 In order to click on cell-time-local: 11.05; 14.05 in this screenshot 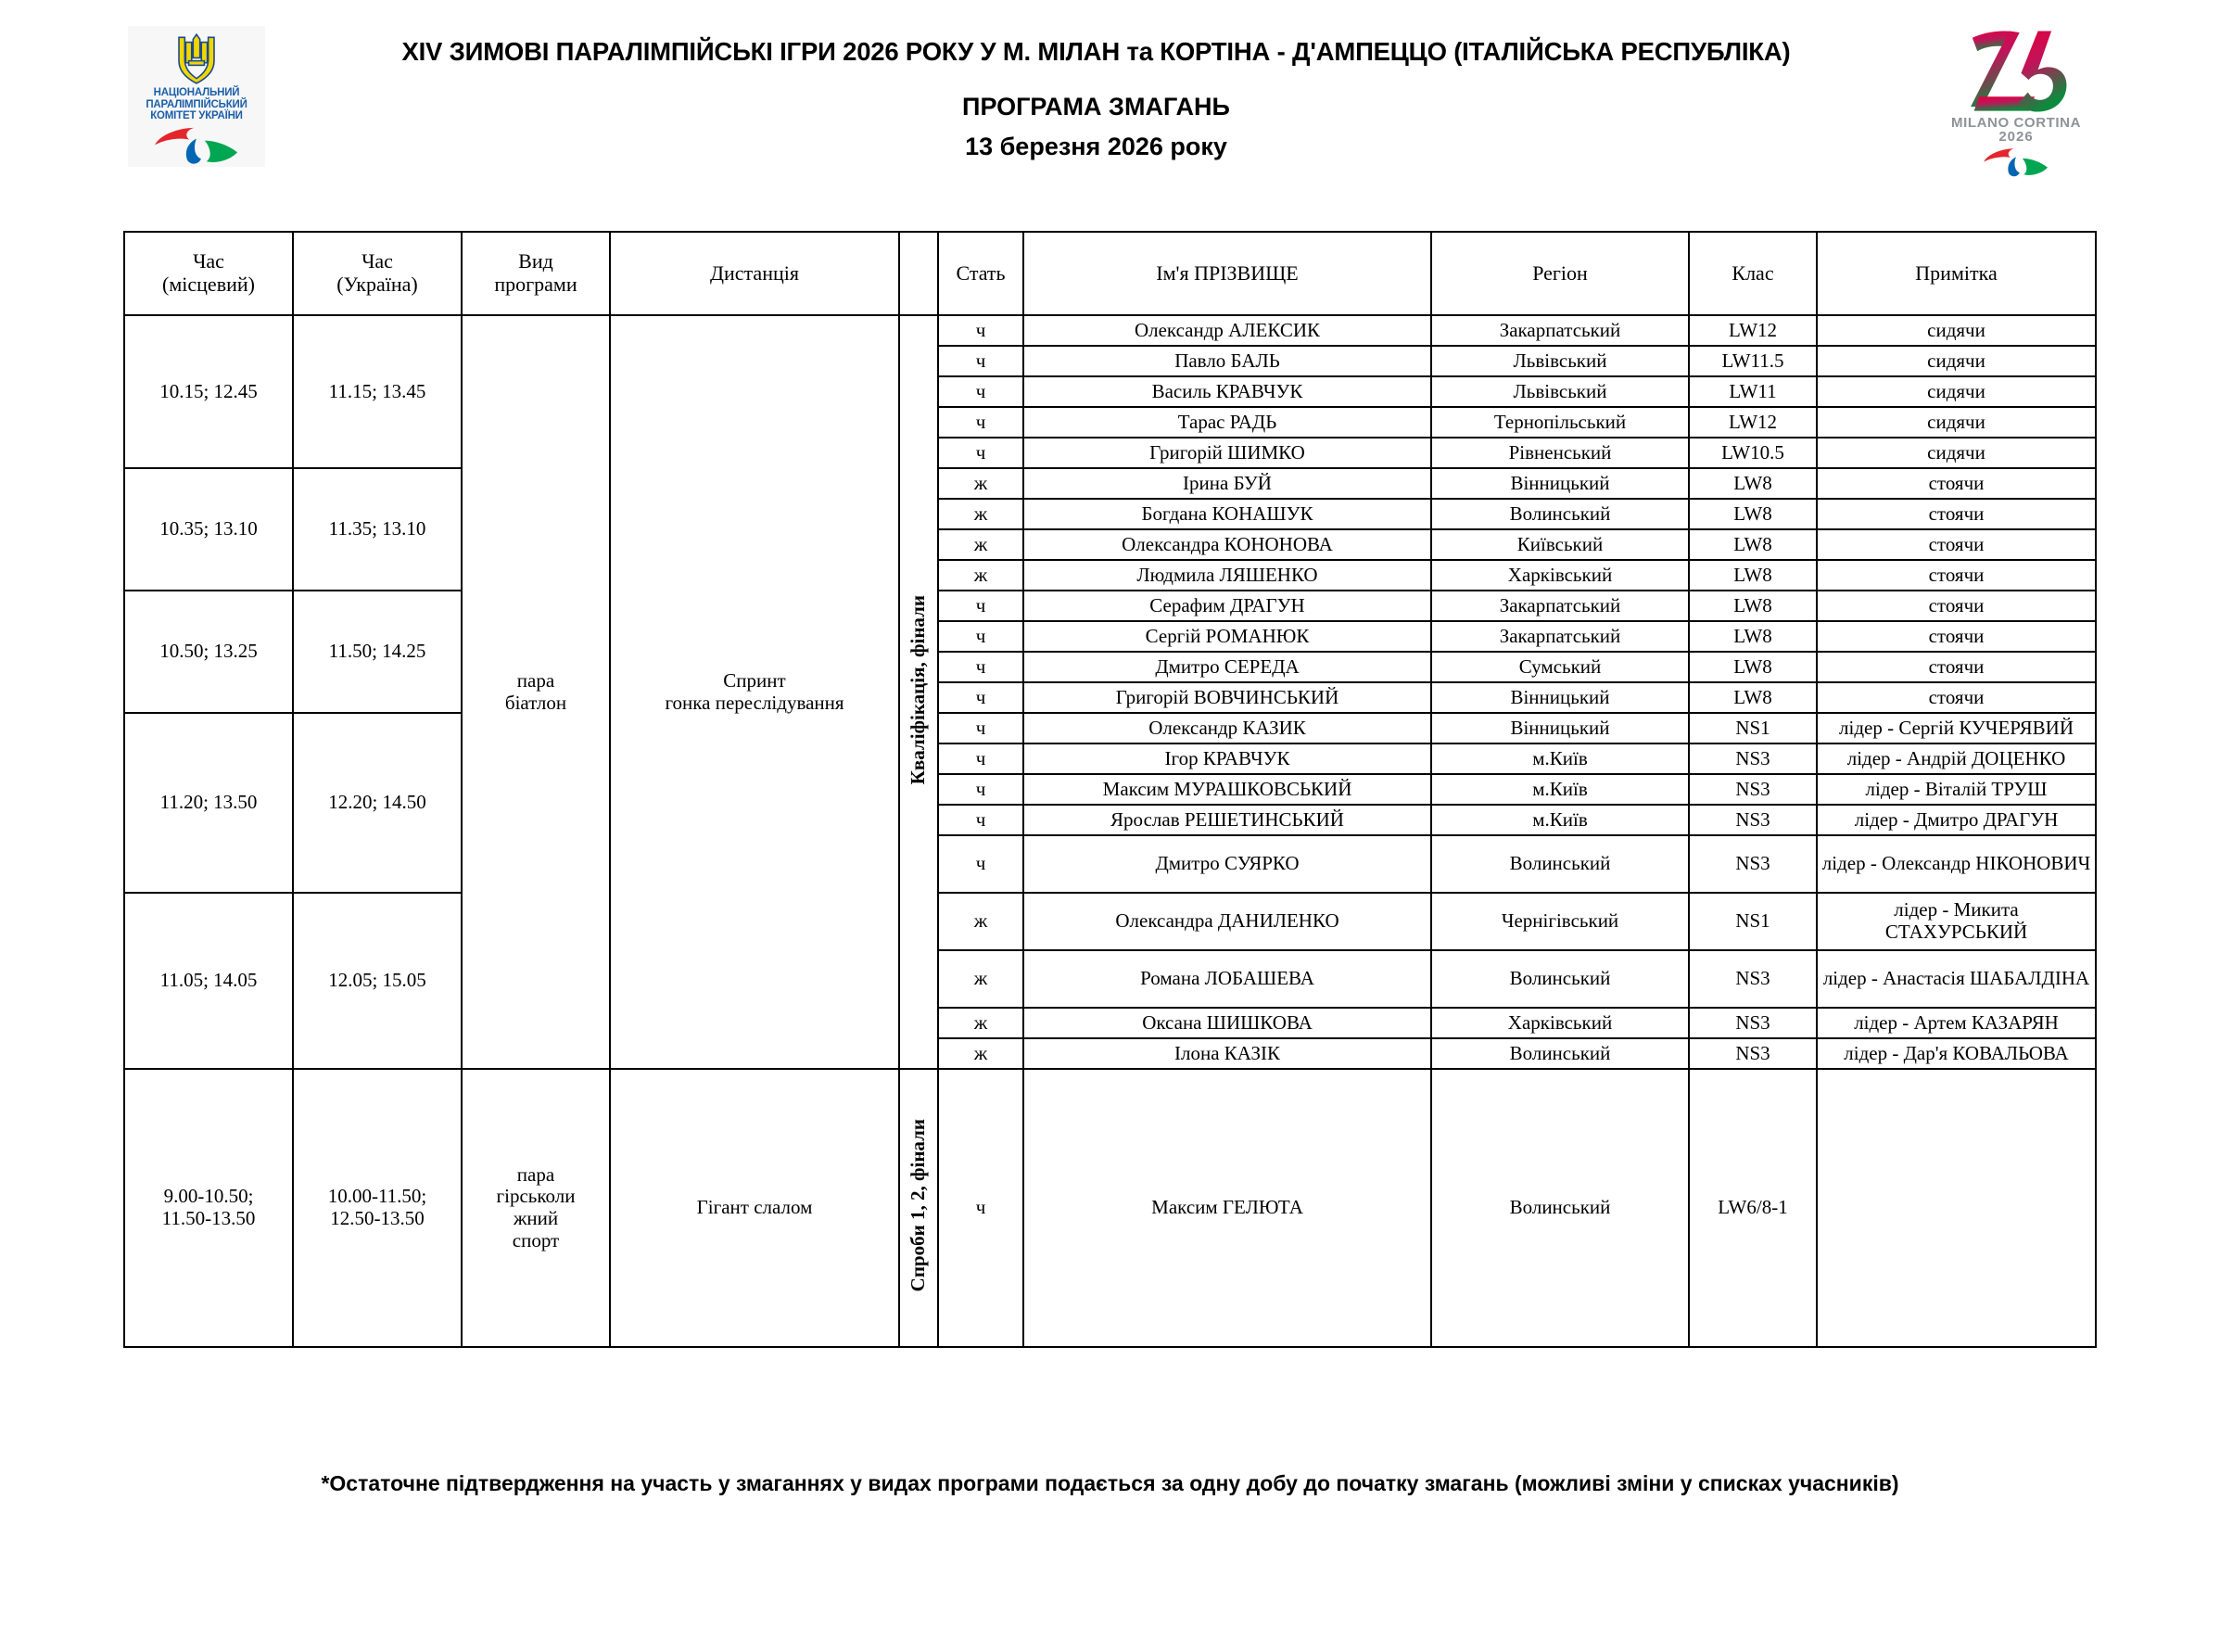, I will do `click(208, 981)`.